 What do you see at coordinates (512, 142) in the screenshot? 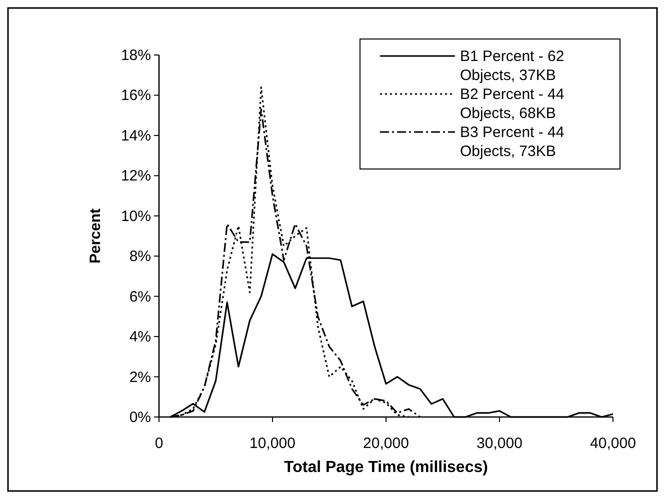
I see `legend-label: B3 Percent - 44 Objects, 73KB` at bounding box center [512, 142].